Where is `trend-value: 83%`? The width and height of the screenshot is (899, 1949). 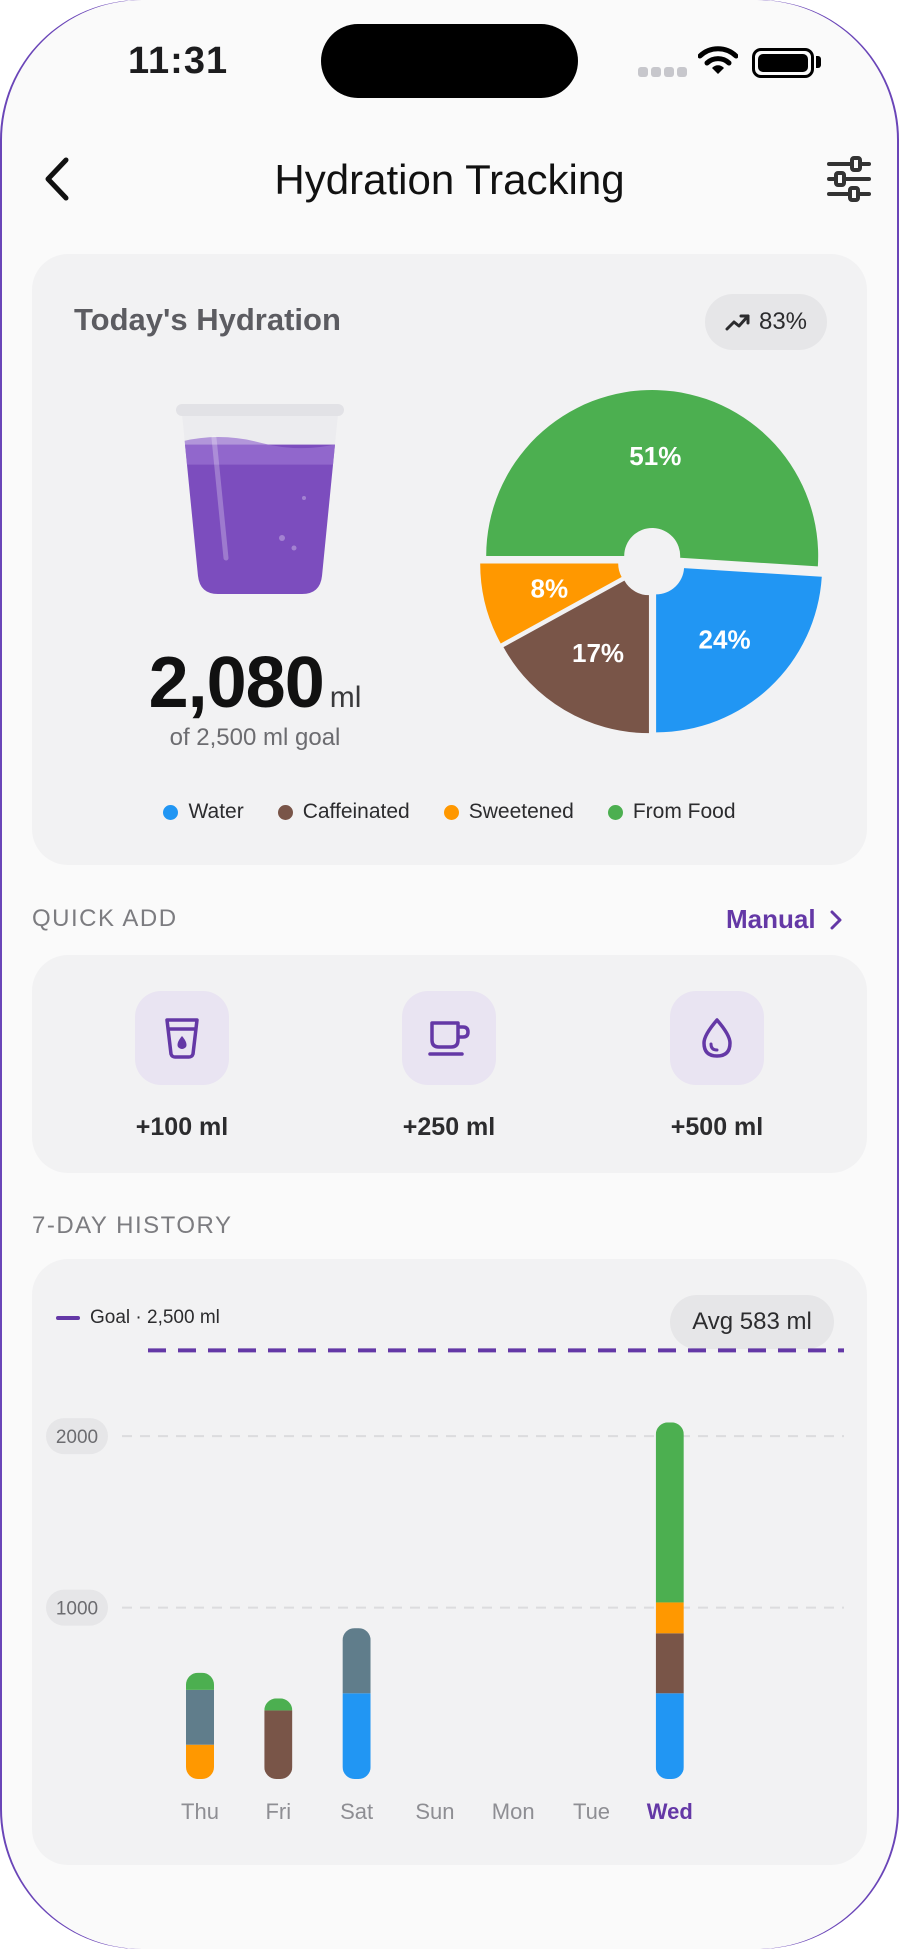
trend-value: 83% is located at coordinates (783, 321).